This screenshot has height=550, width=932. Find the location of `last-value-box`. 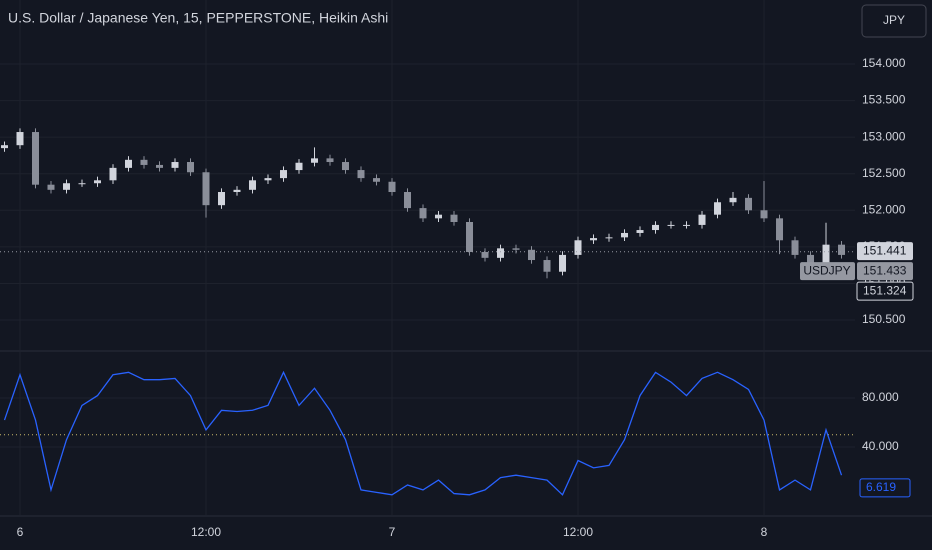

last-value-box is located at coordinates (885, 488).